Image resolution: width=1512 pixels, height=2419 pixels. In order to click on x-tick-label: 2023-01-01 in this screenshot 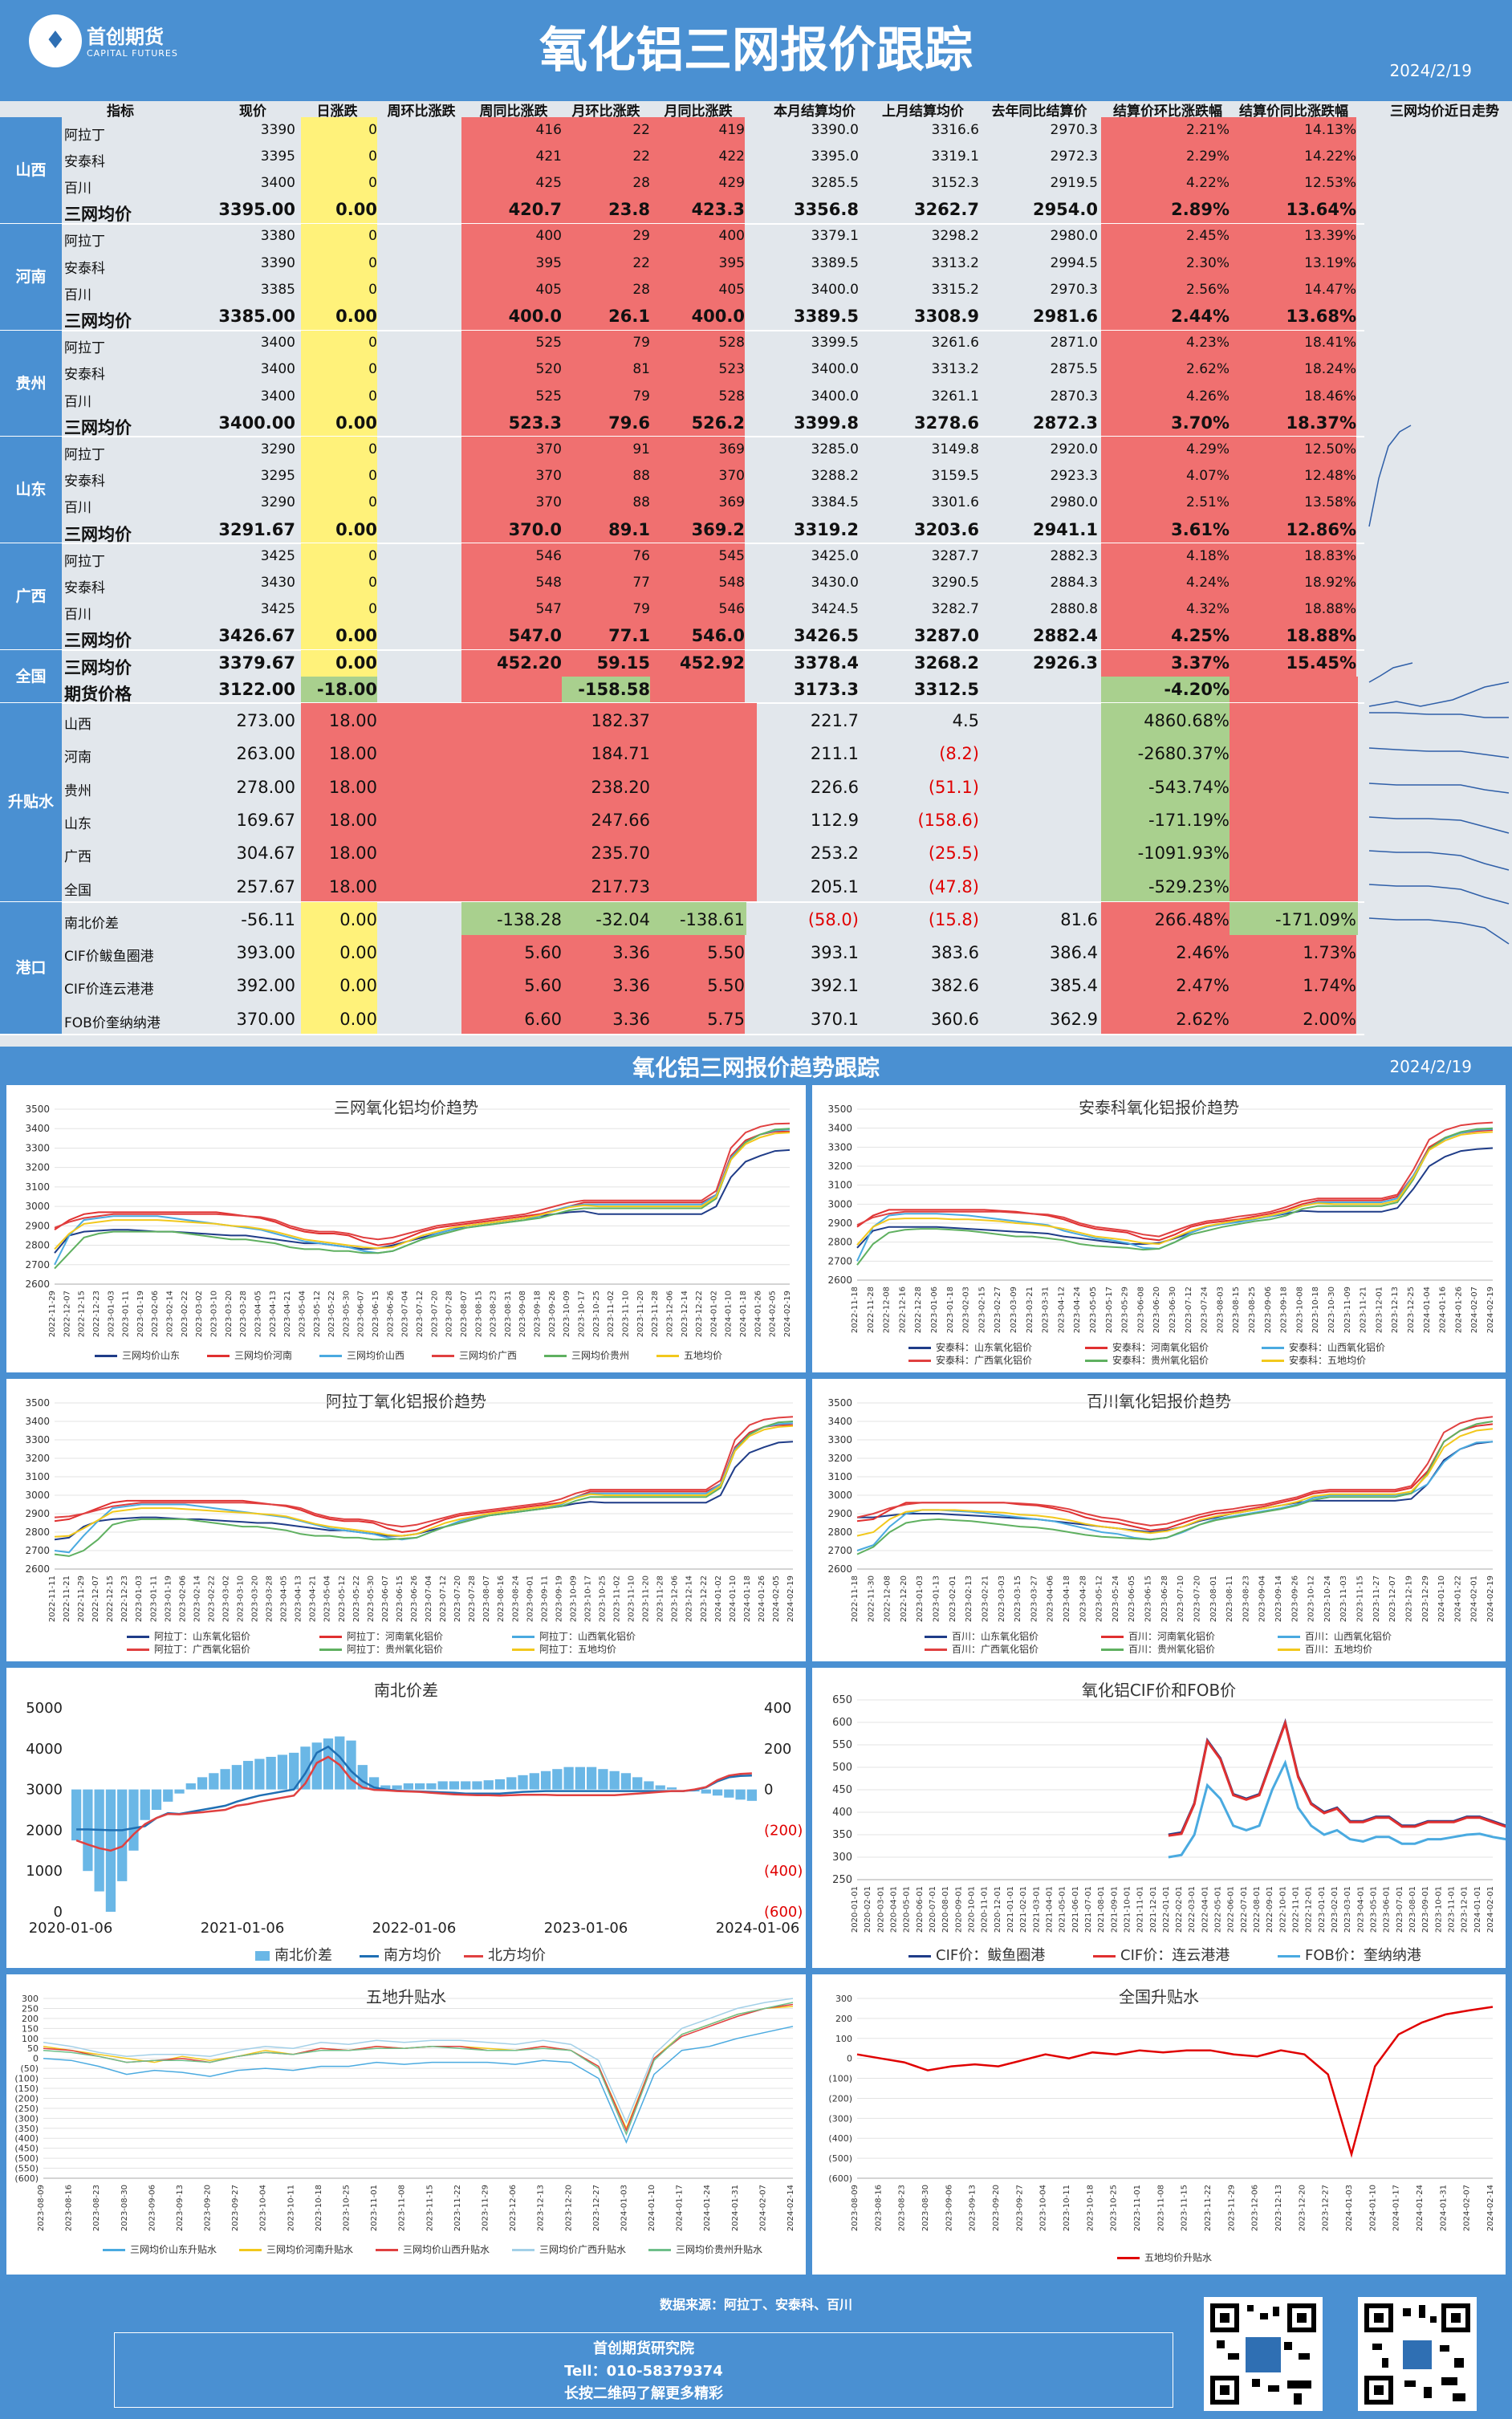, I will do `click(1322, 1909)`.